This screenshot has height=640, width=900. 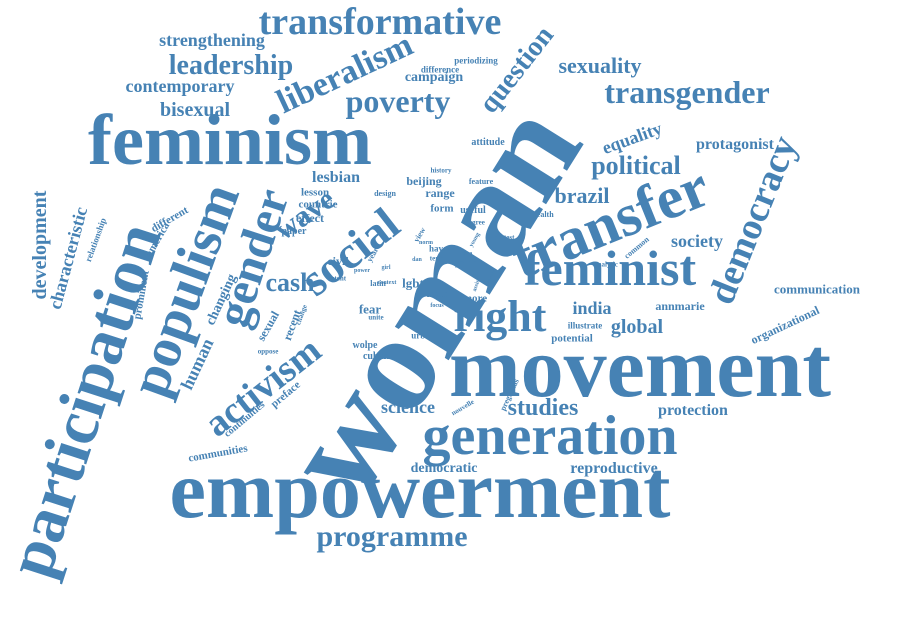 I want to click on word-global: global, so click(x=637, y=327).